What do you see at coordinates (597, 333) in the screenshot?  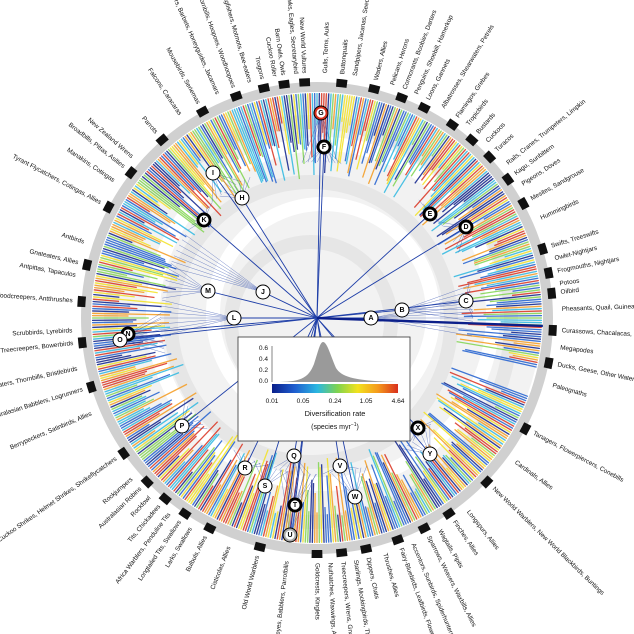 I see `clade-label: Curassows, Chacalacas, Guans` at bounding box center [597, 333].